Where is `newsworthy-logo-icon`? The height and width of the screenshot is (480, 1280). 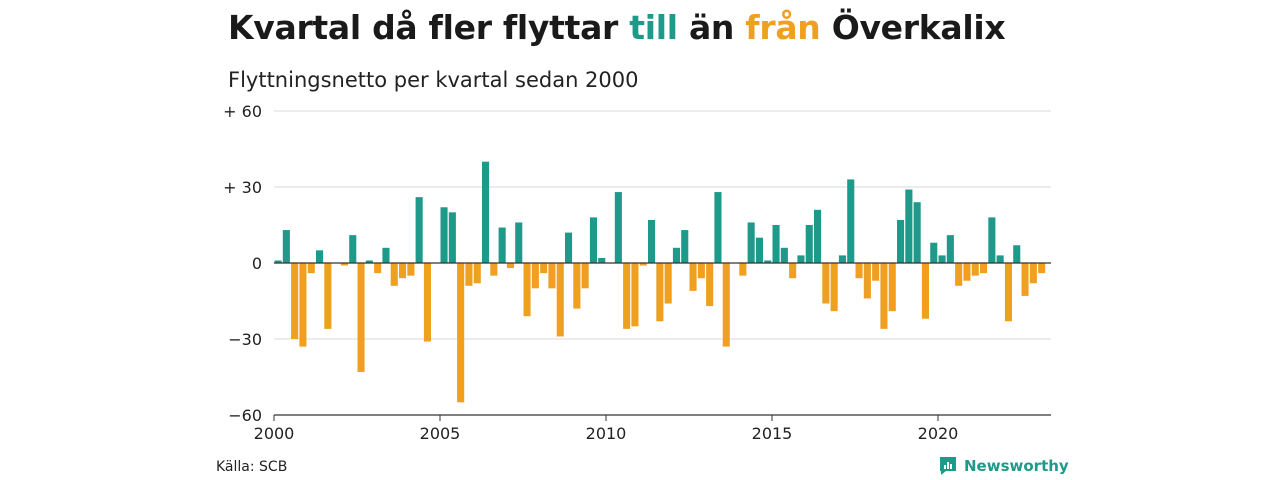 newsworthy-logo-icon is located at coordinates (948, 466).